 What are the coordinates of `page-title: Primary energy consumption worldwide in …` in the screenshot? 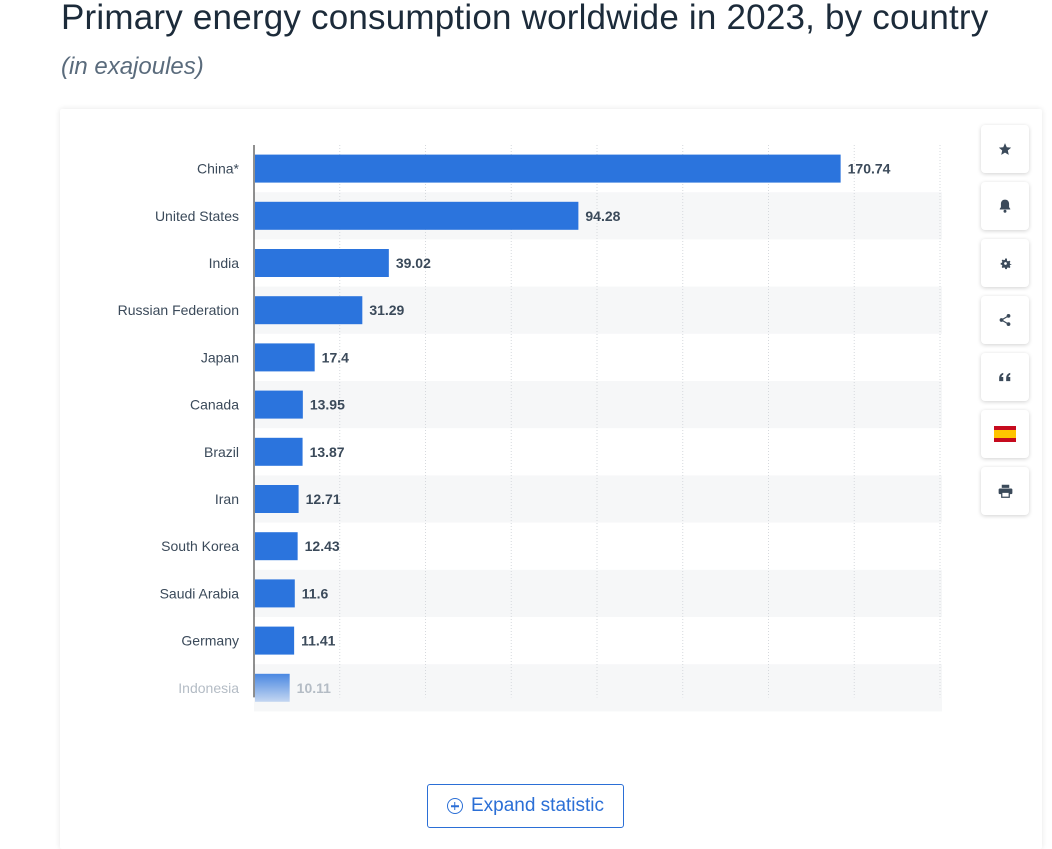 It's located at (525, 18).